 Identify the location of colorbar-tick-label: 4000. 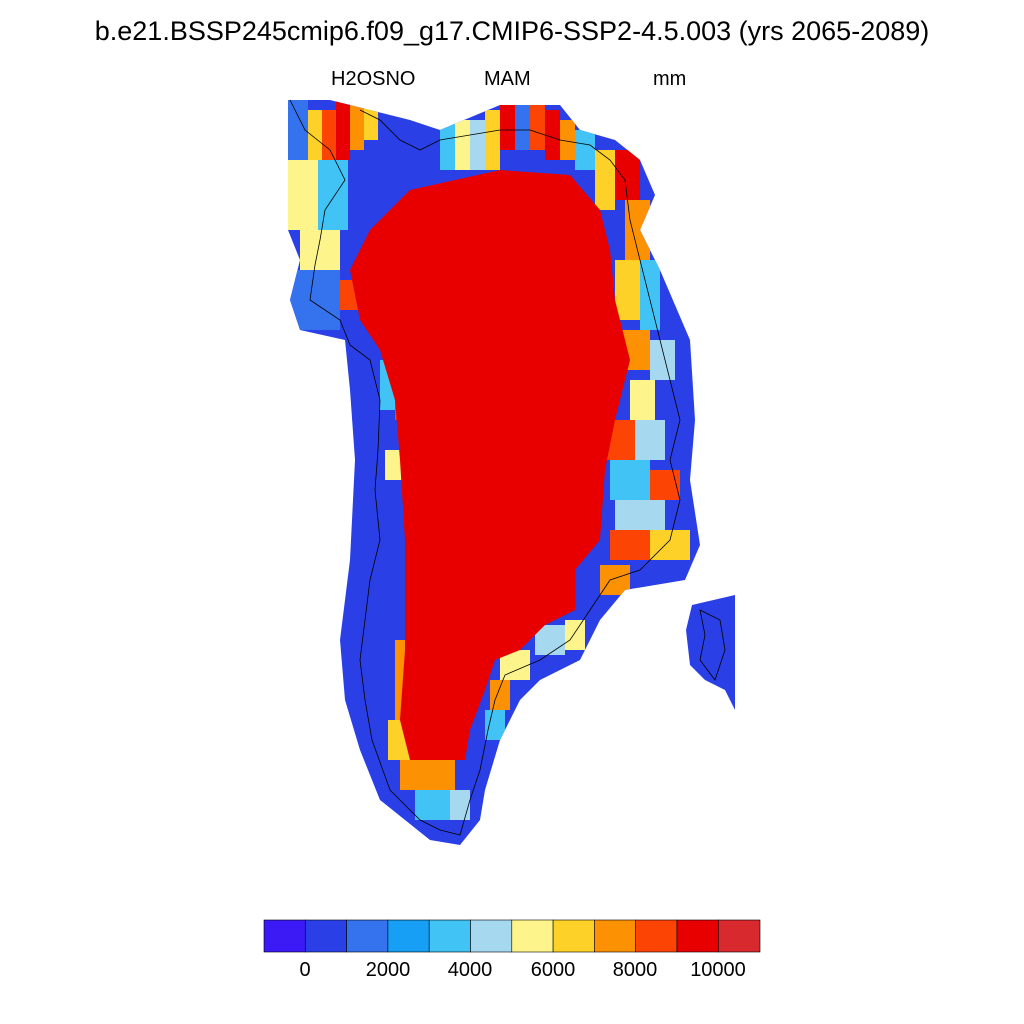
(470, 970).